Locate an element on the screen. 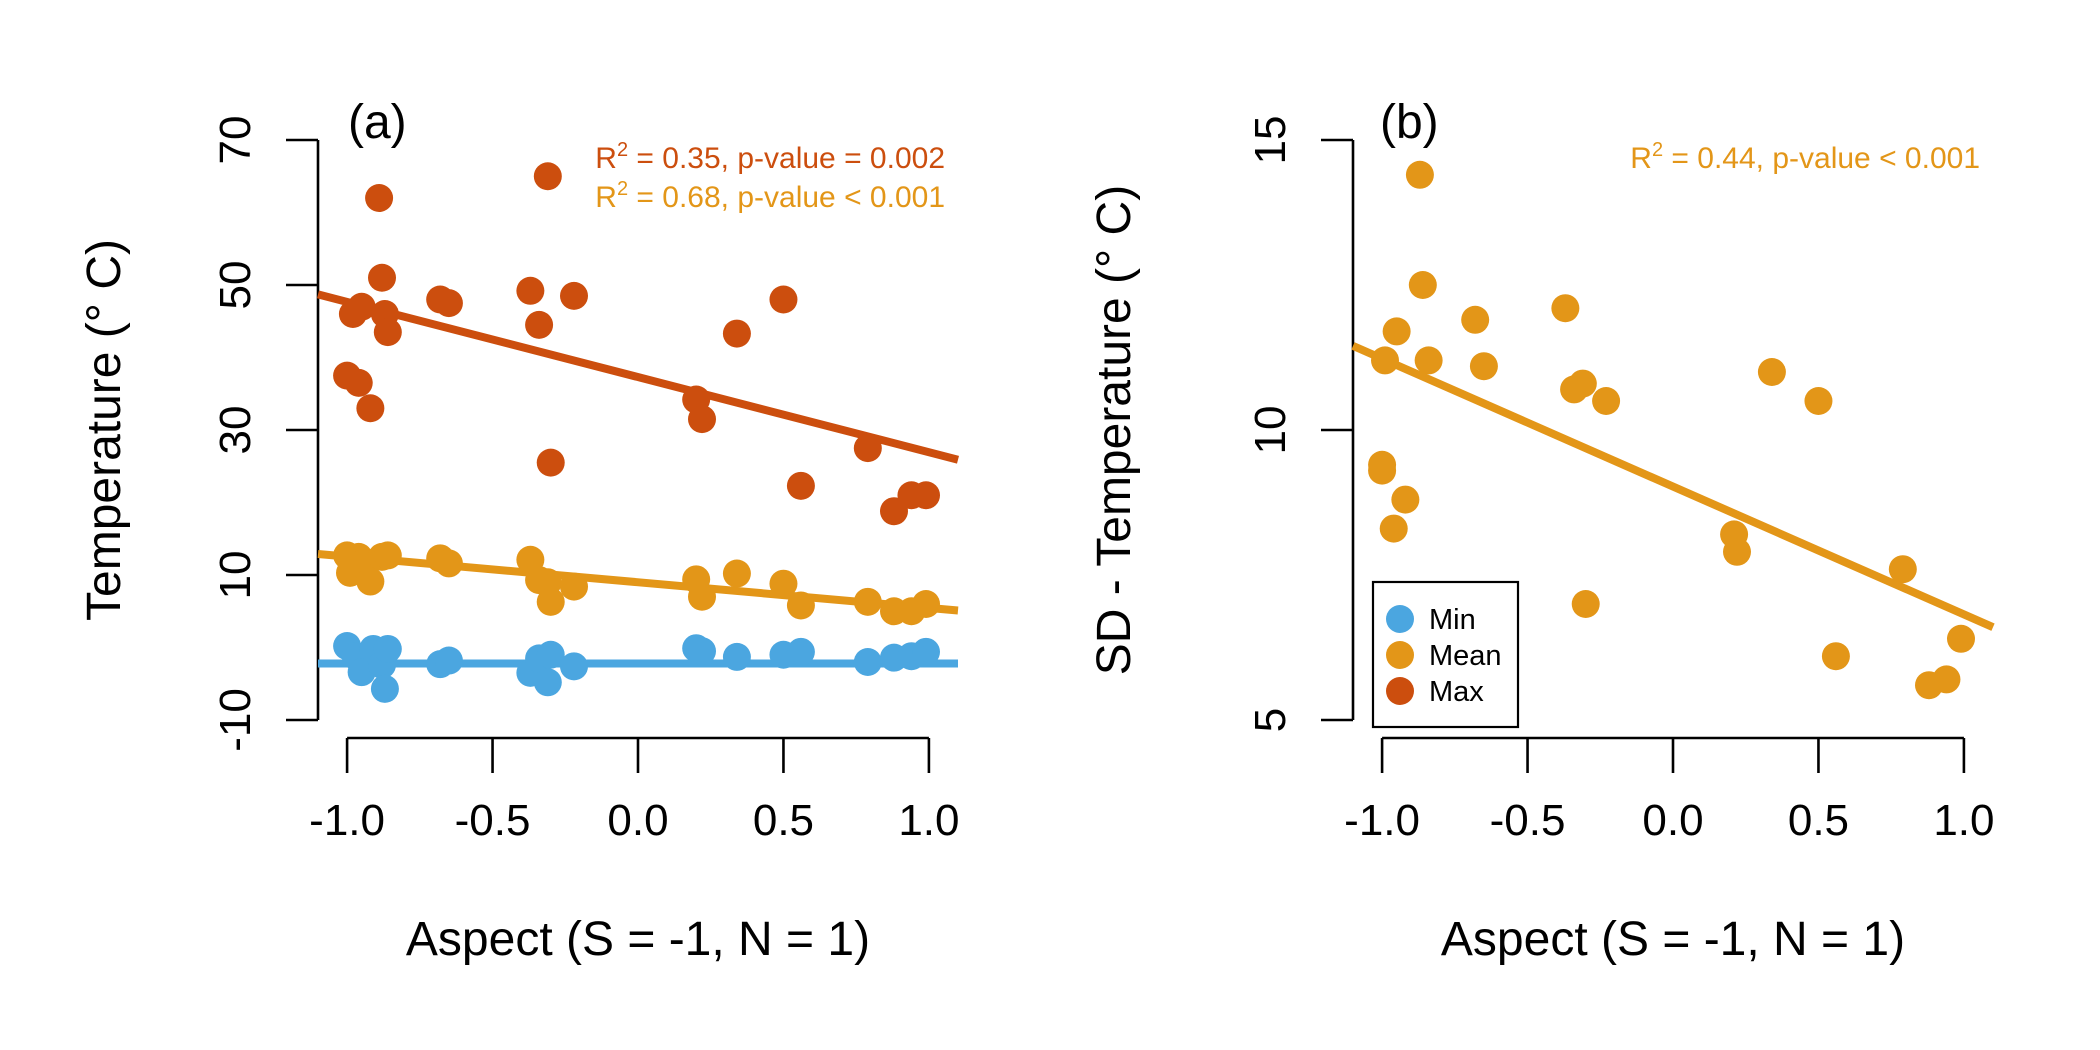 The width and height of the screenshot is (2100, 1050). legend-swatch-mean is located at coordinates (1400, 655).